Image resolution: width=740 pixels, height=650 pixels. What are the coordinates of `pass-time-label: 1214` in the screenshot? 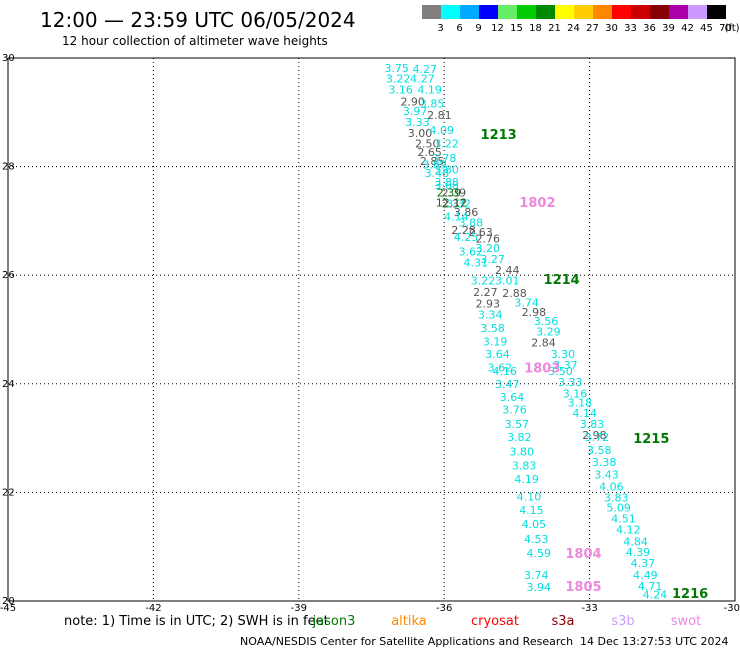 It's located at (562, 280).